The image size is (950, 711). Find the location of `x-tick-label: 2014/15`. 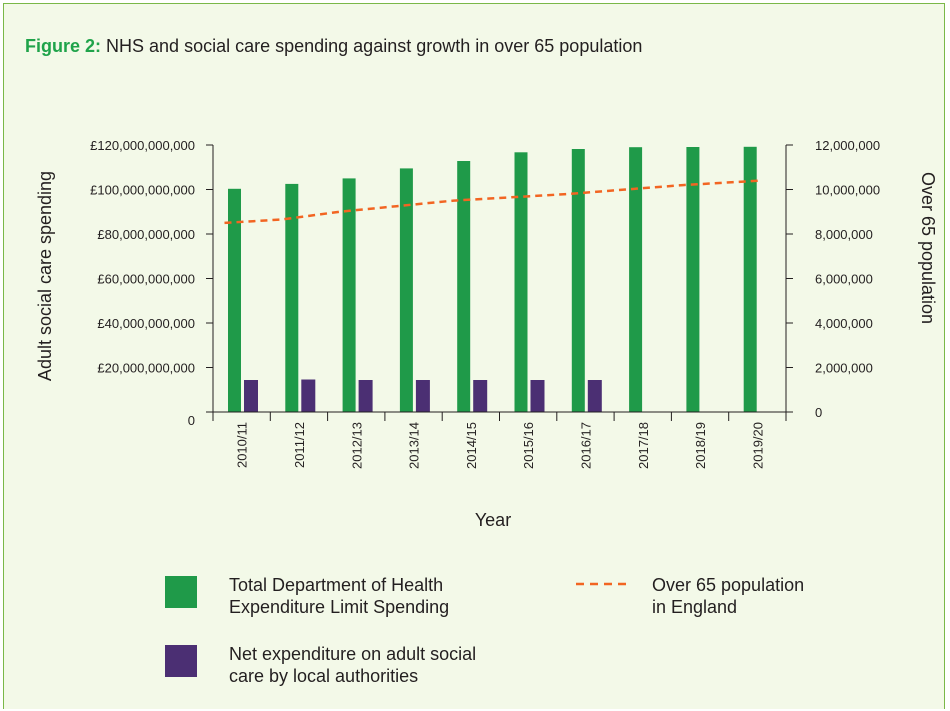

x-tick-label: 2014/15 is located at coordinates (471, 445).